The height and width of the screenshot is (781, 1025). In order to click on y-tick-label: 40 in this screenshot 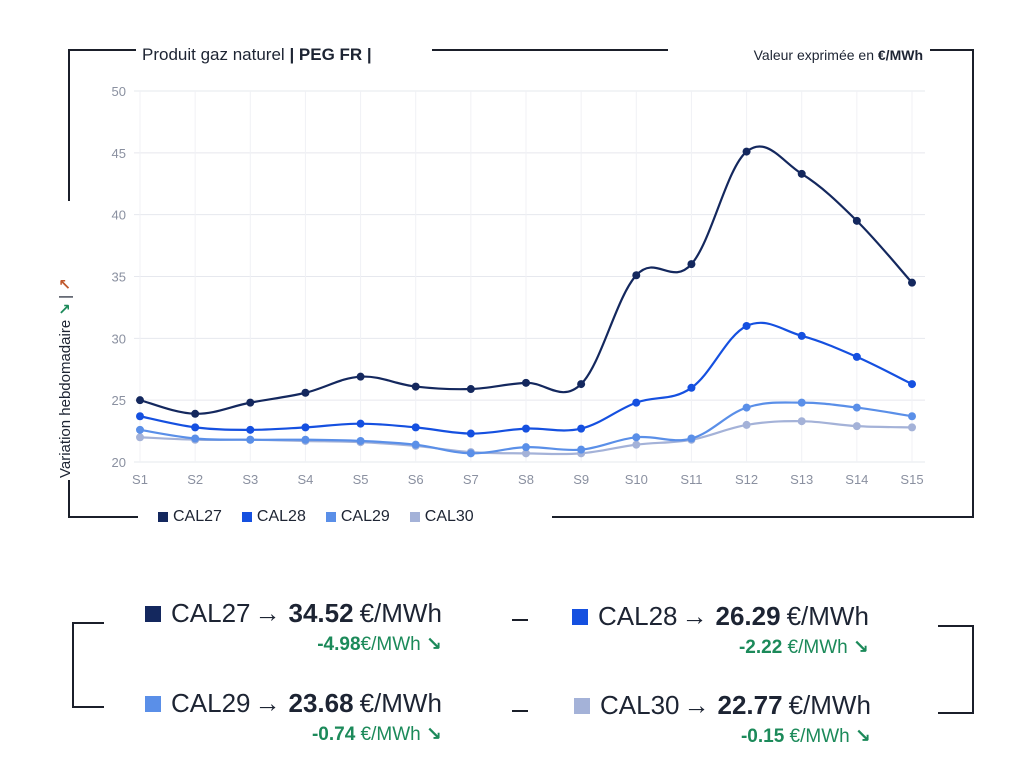, I will do `click(119, 215)`.